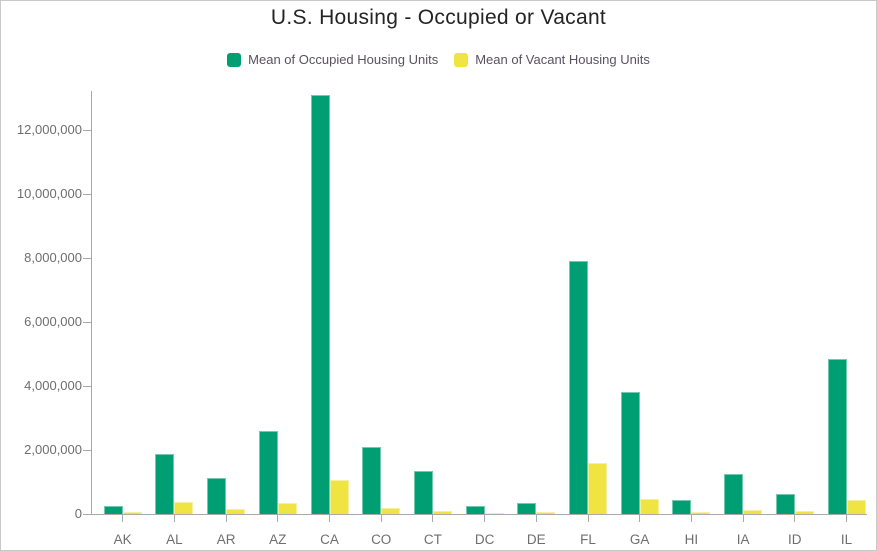  I want to click on bar-group-id: ID, so click(795, 319).